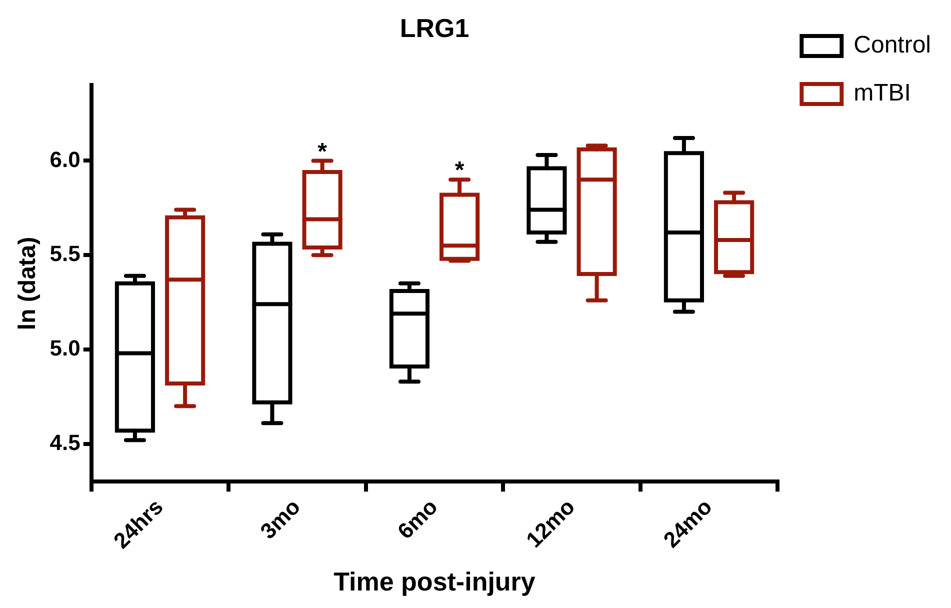 The width and height of the screenshot is (951, 608). Describe the element at coordinates (28, 283) in the screenshot. I see `y-axis-title: ln (data)` at that location.